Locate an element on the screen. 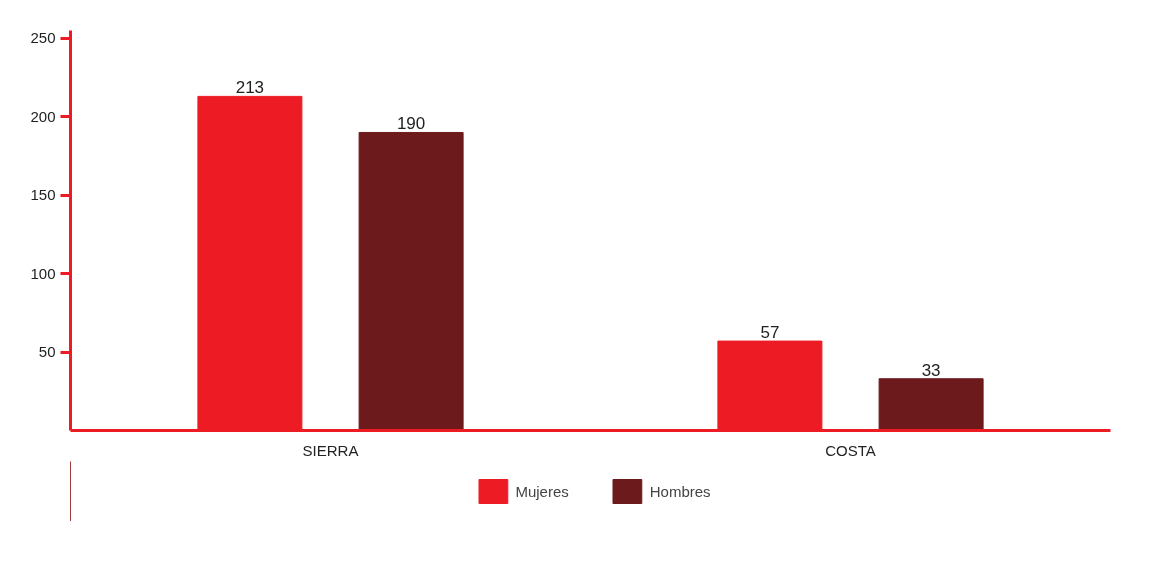  data-label: 190 is located at coordinates (411, 124).